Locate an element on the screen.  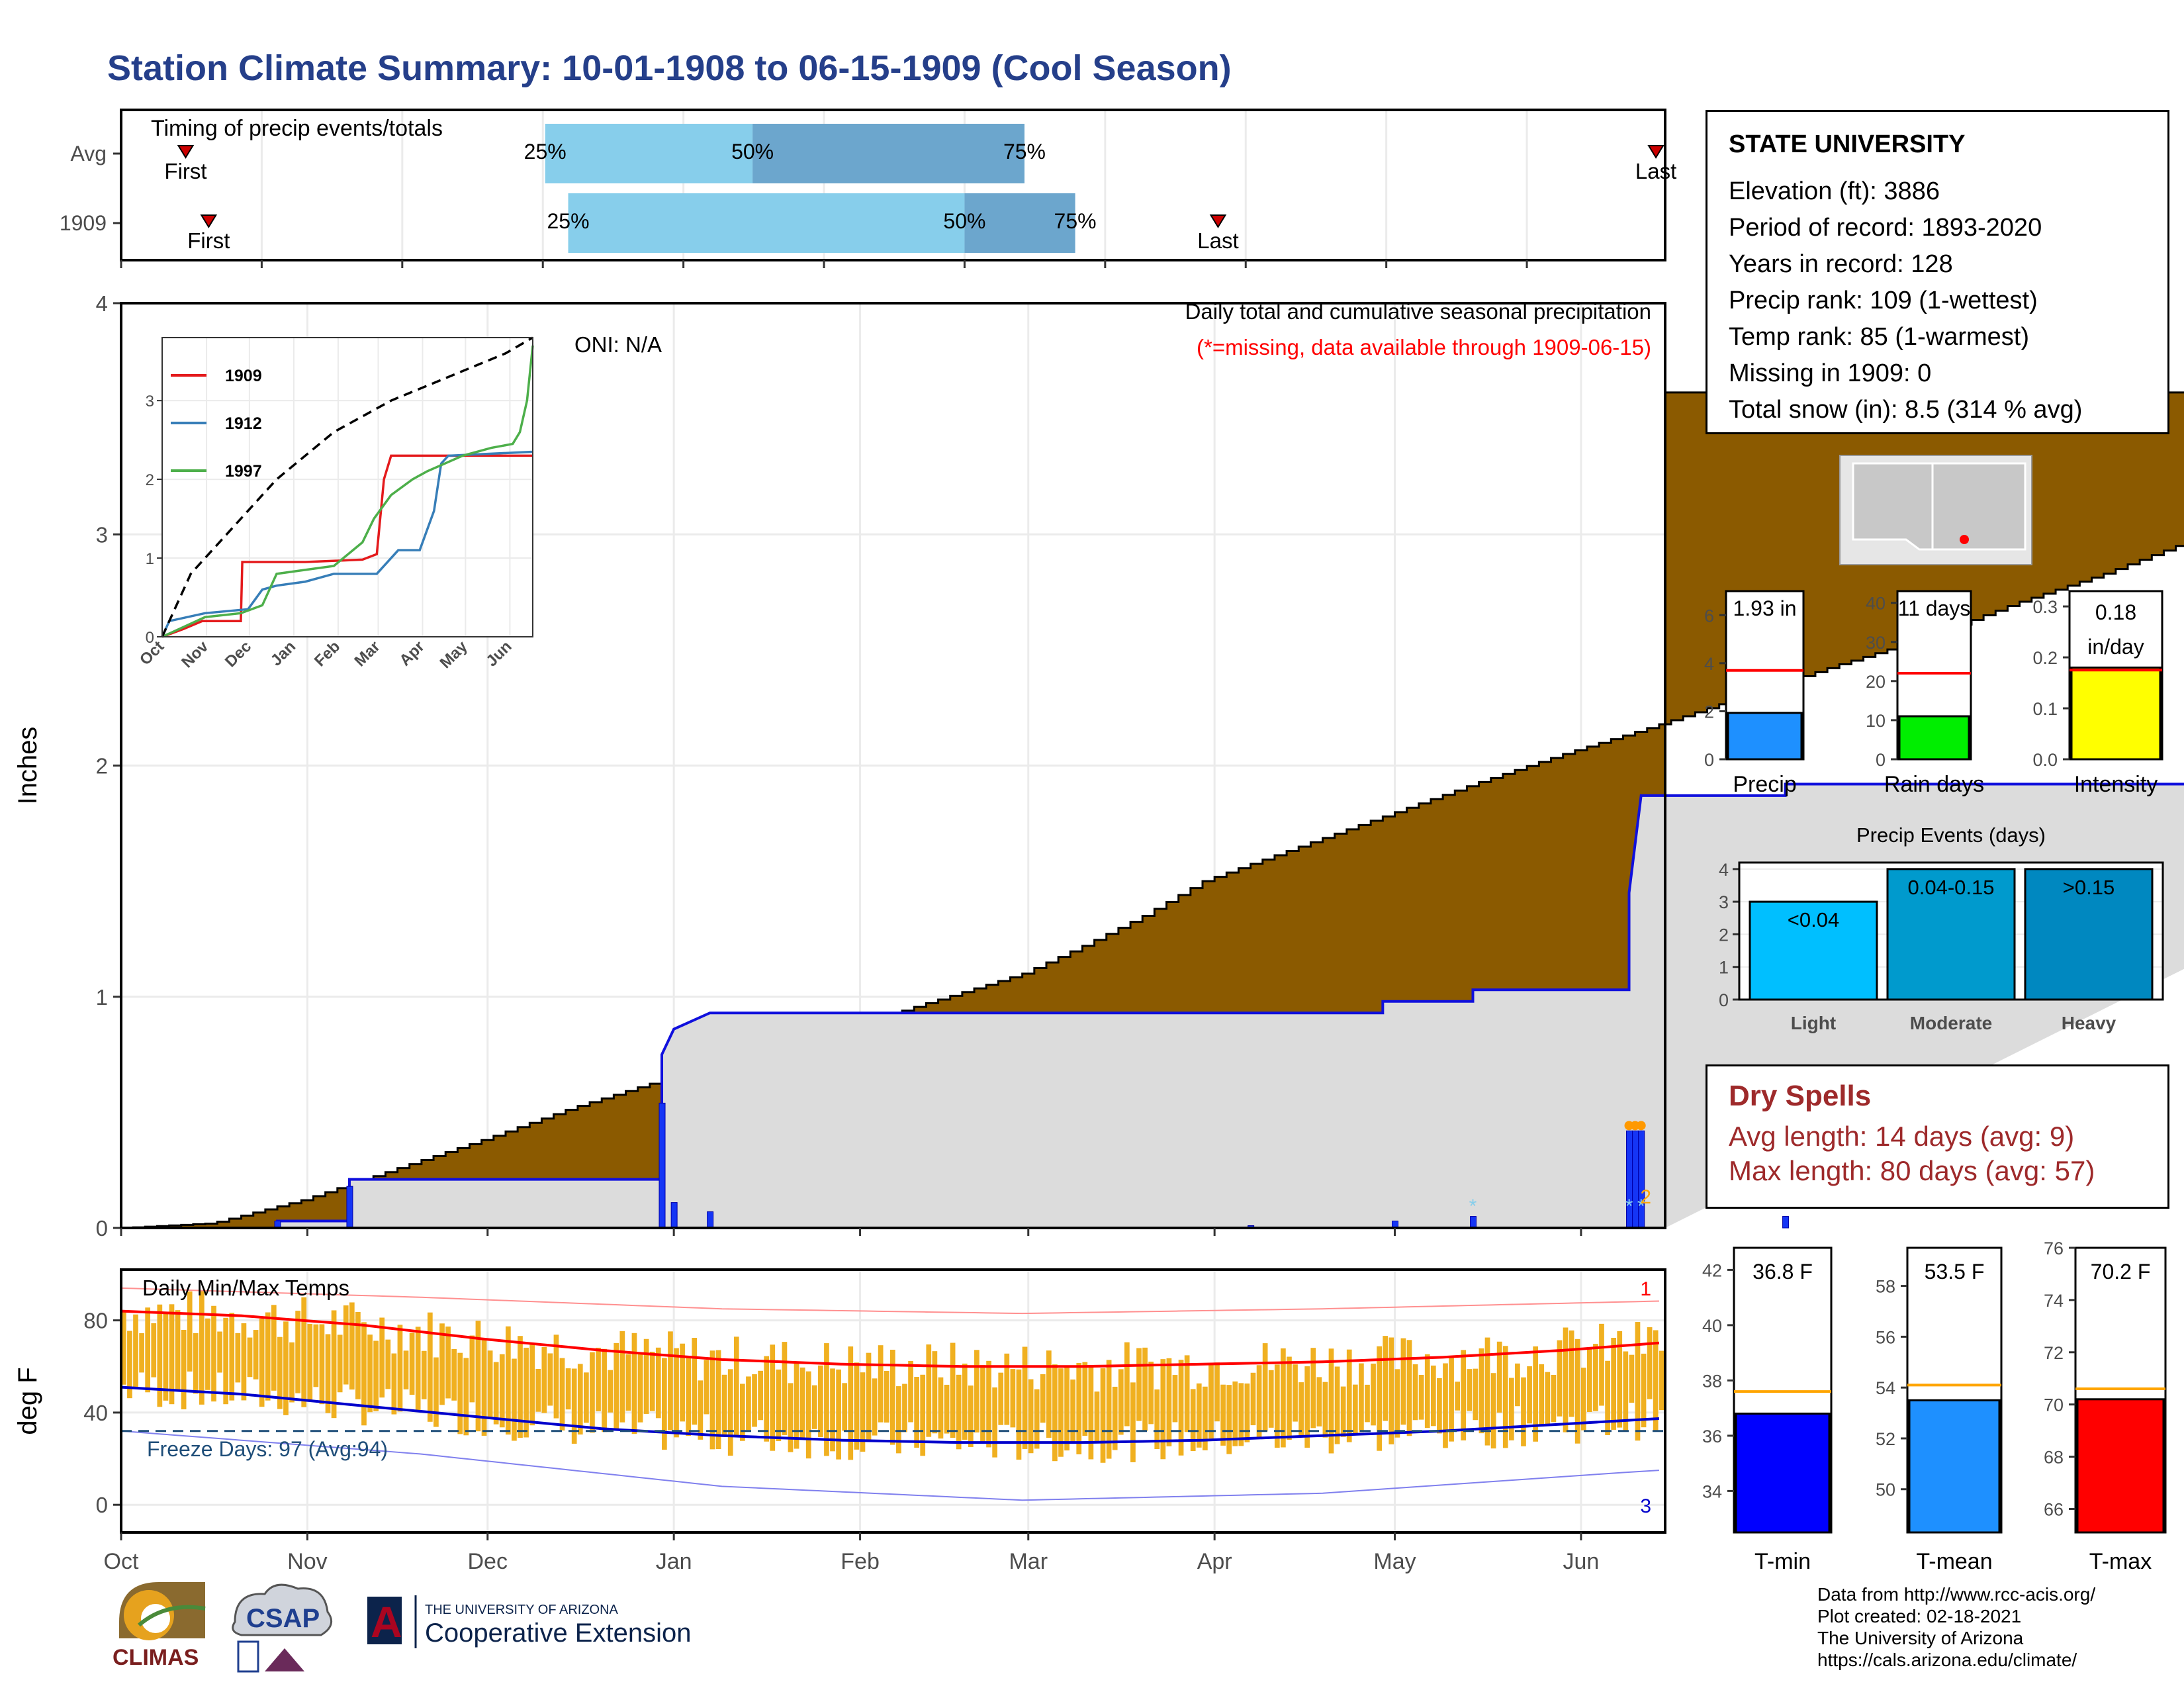
small-temp-ytick-label: 76 is located at coordinates (2054, 1248).